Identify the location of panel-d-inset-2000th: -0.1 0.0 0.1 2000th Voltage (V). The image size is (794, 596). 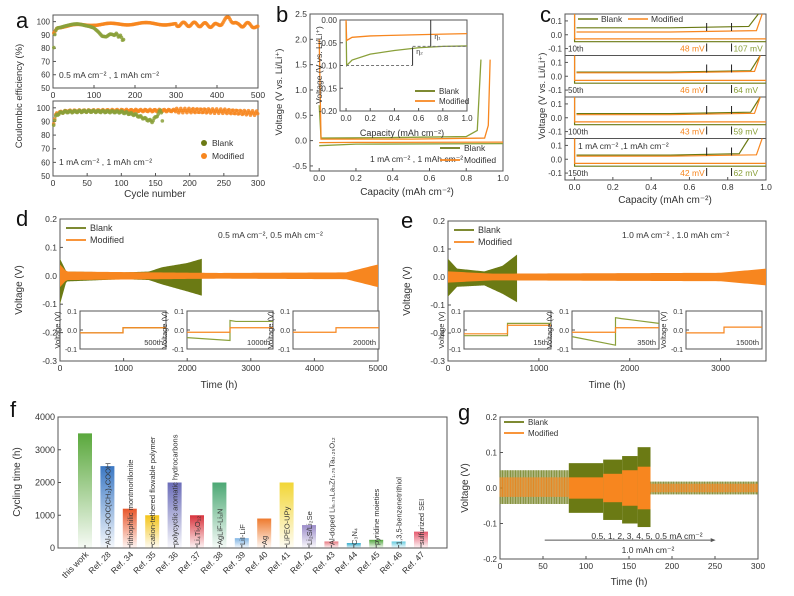
(323, 331).